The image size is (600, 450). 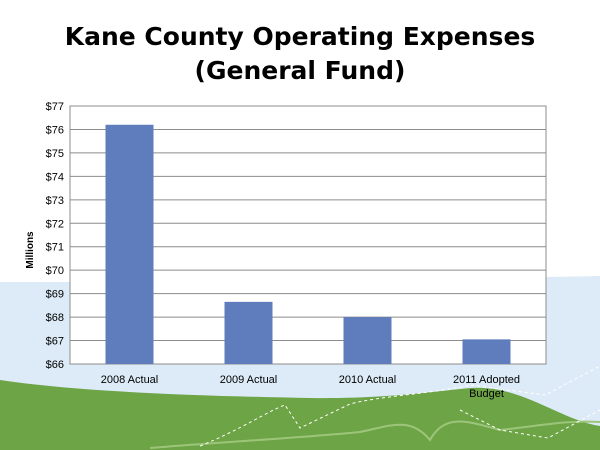 I want to click on x-tick-label: 2009 Actual, so click(x=249, y=380).